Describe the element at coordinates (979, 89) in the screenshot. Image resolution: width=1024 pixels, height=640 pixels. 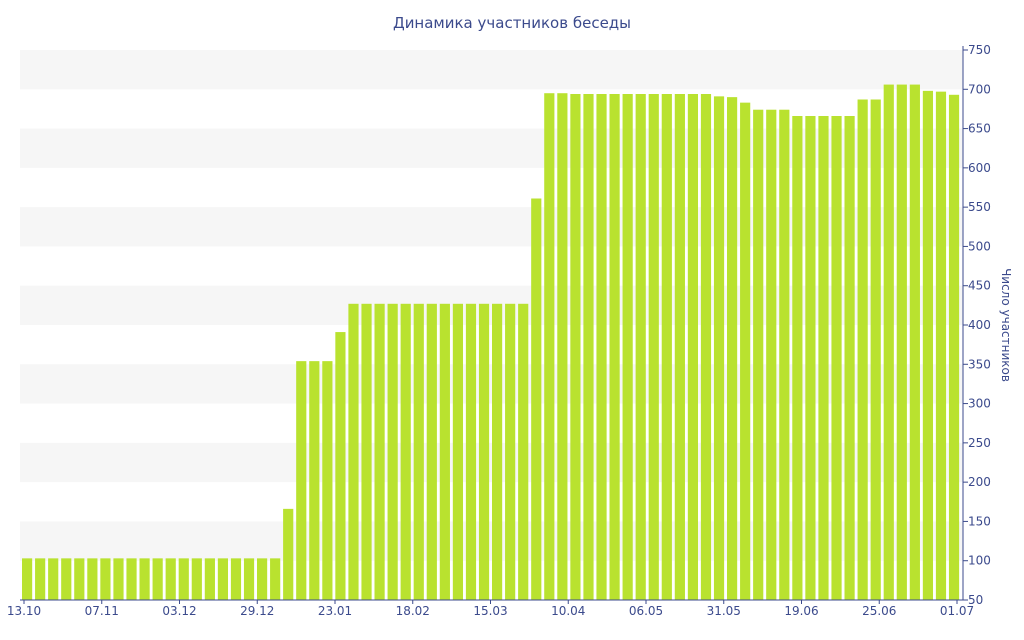
I see `y-tick-label: 700` at that location.